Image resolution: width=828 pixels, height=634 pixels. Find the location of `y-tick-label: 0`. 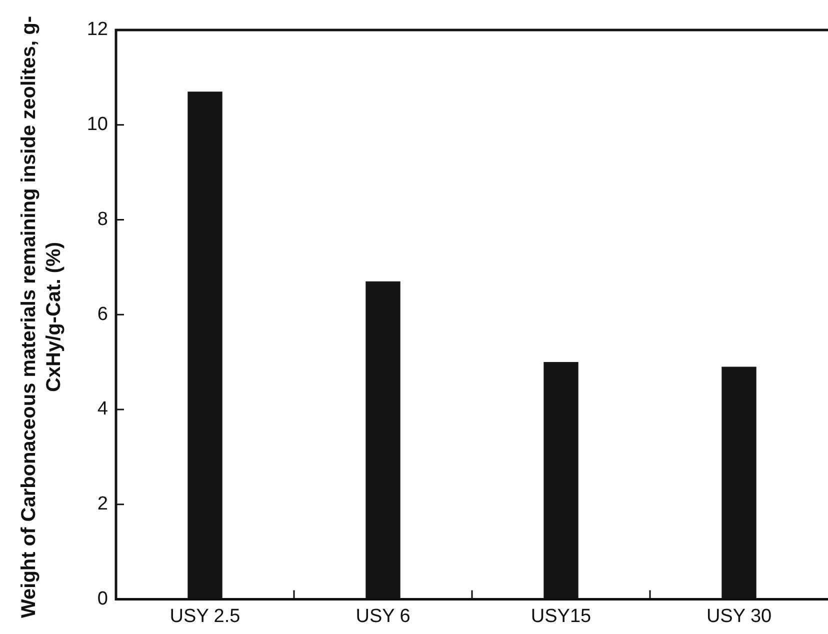

y-tick-label: 0 is located at coordinates (102, 599).